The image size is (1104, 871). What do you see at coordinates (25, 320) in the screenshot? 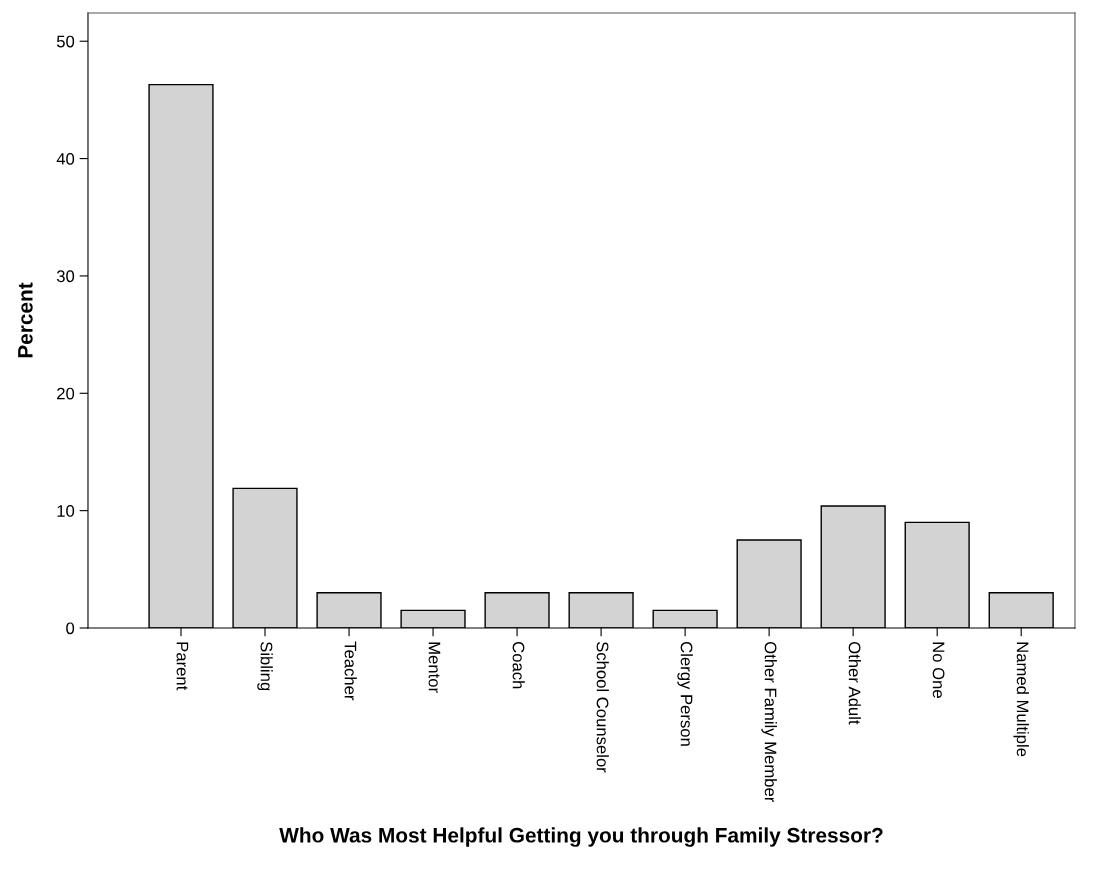
I see `y-axis-title: Percent` at bounding box center [25, 320].